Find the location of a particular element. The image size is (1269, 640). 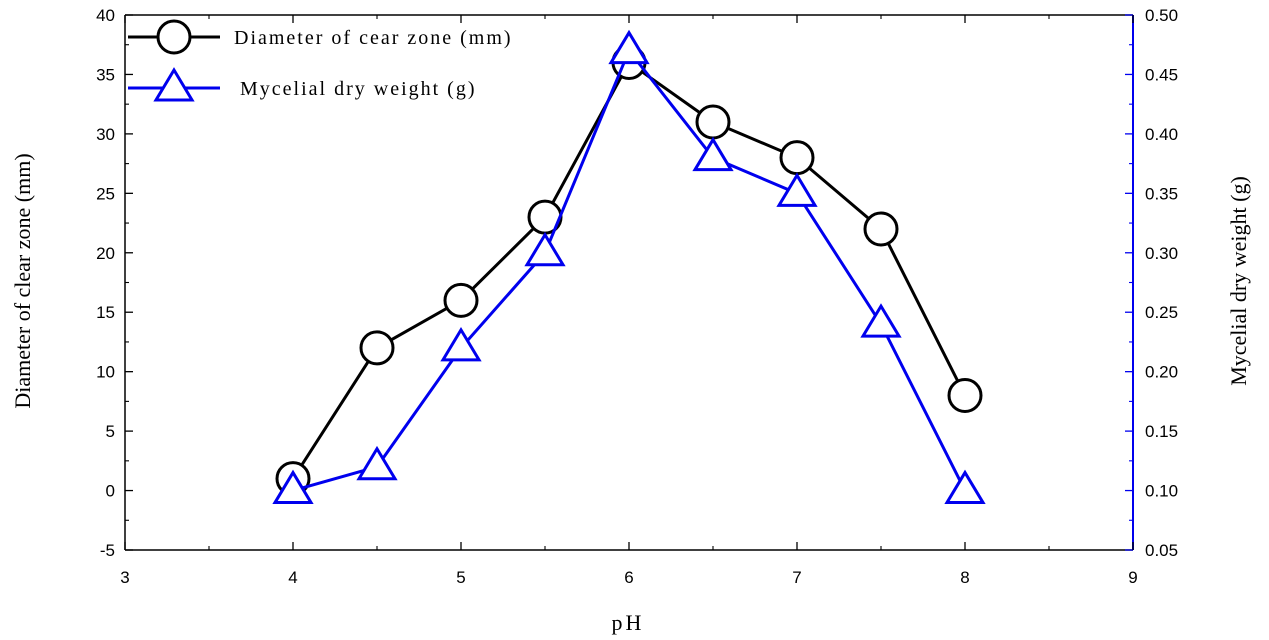

left-y-axis-title: Diameter of clear zone (mm) is located at coordinates (22, 280).